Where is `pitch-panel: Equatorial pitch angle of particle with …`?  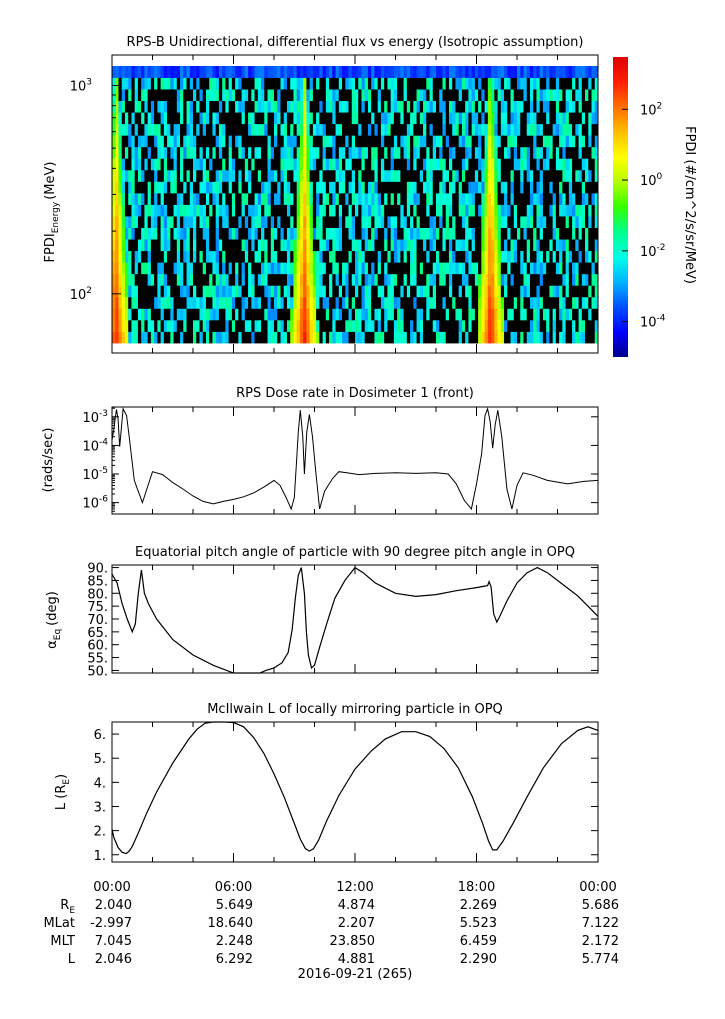
pitch-panel: Equatorial pitch angle of particle with … is located at coordinates (322, 612).